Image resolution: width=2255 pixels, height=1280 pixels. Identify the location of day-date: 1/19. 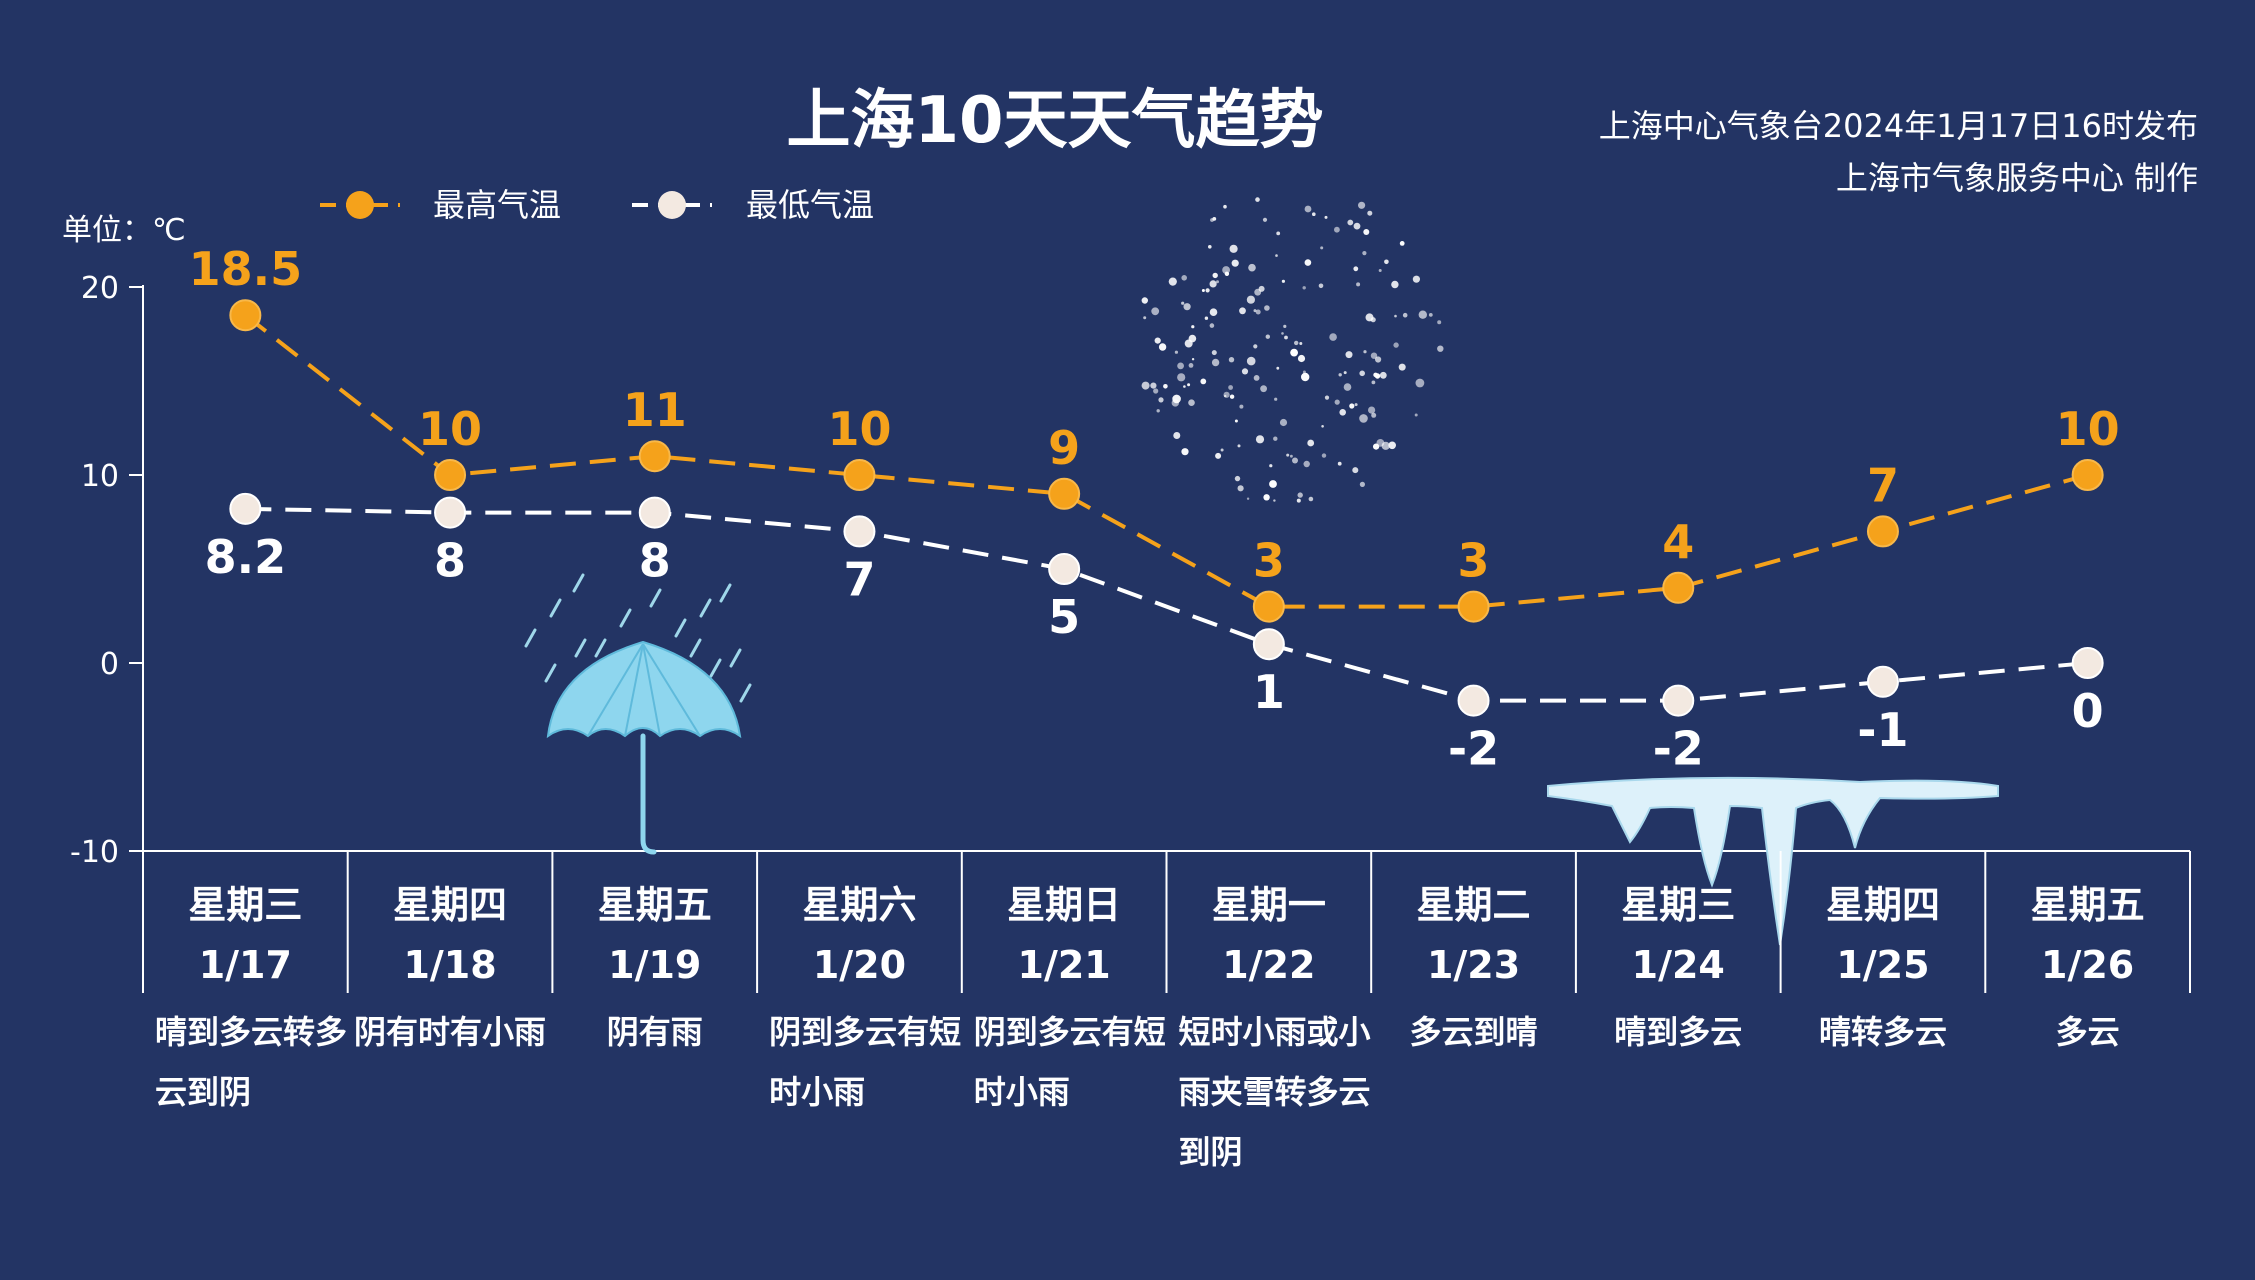
(654, 965).